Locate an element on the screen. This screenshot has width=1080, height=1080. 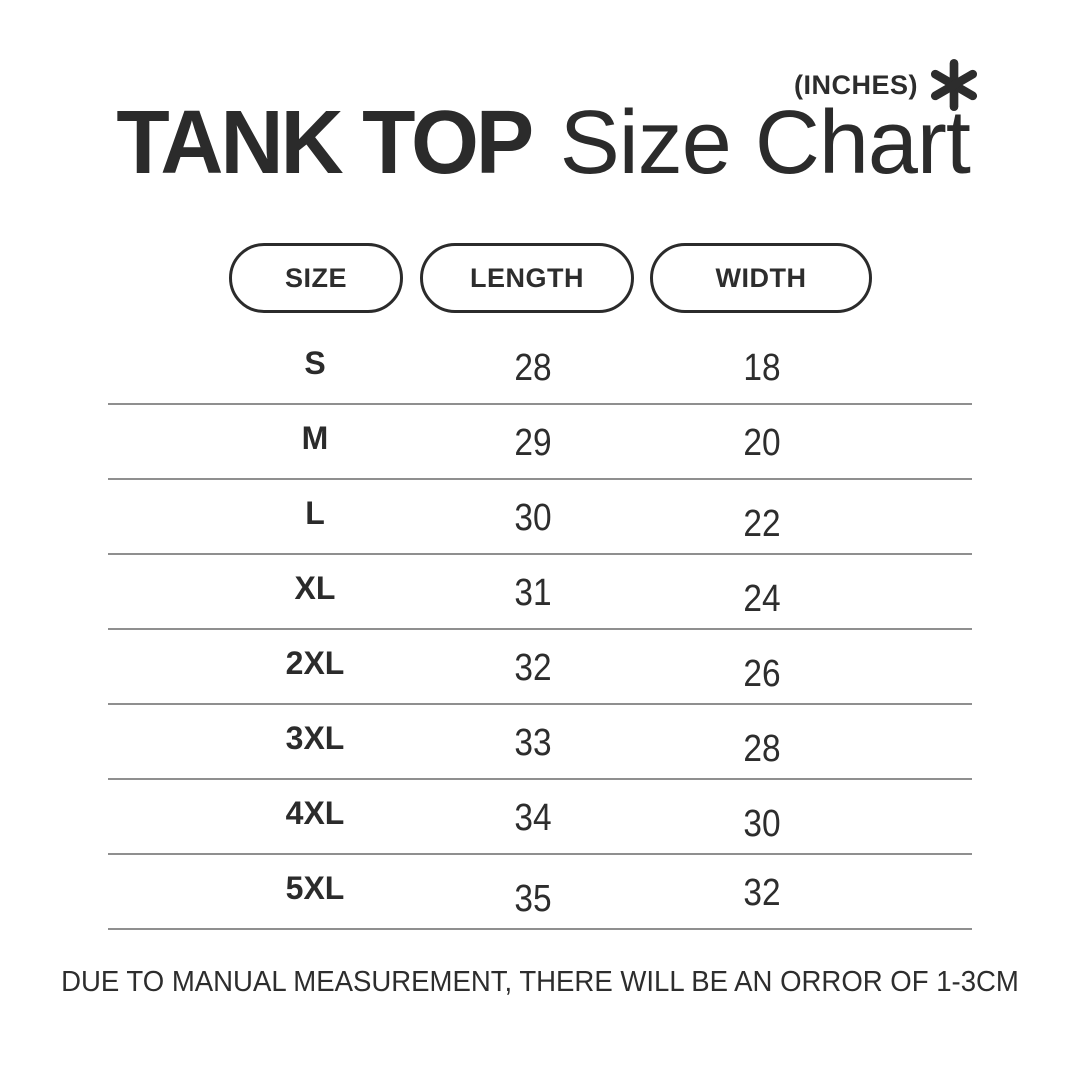
asterisk-icon is located at coordinates (954, 85).